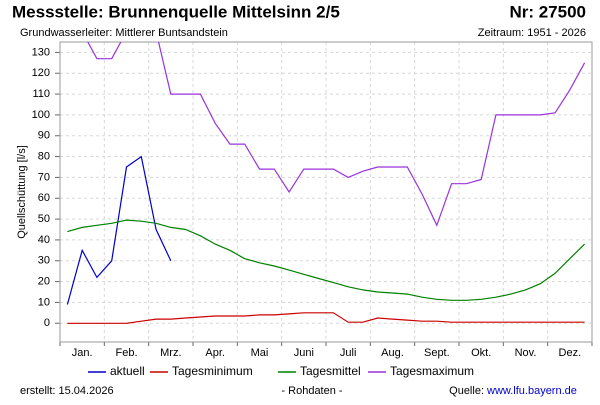 Image resolution: width=600 pixels, height=405 pixels. I want to click on note: - Rohdaten -, so click(311, 391).